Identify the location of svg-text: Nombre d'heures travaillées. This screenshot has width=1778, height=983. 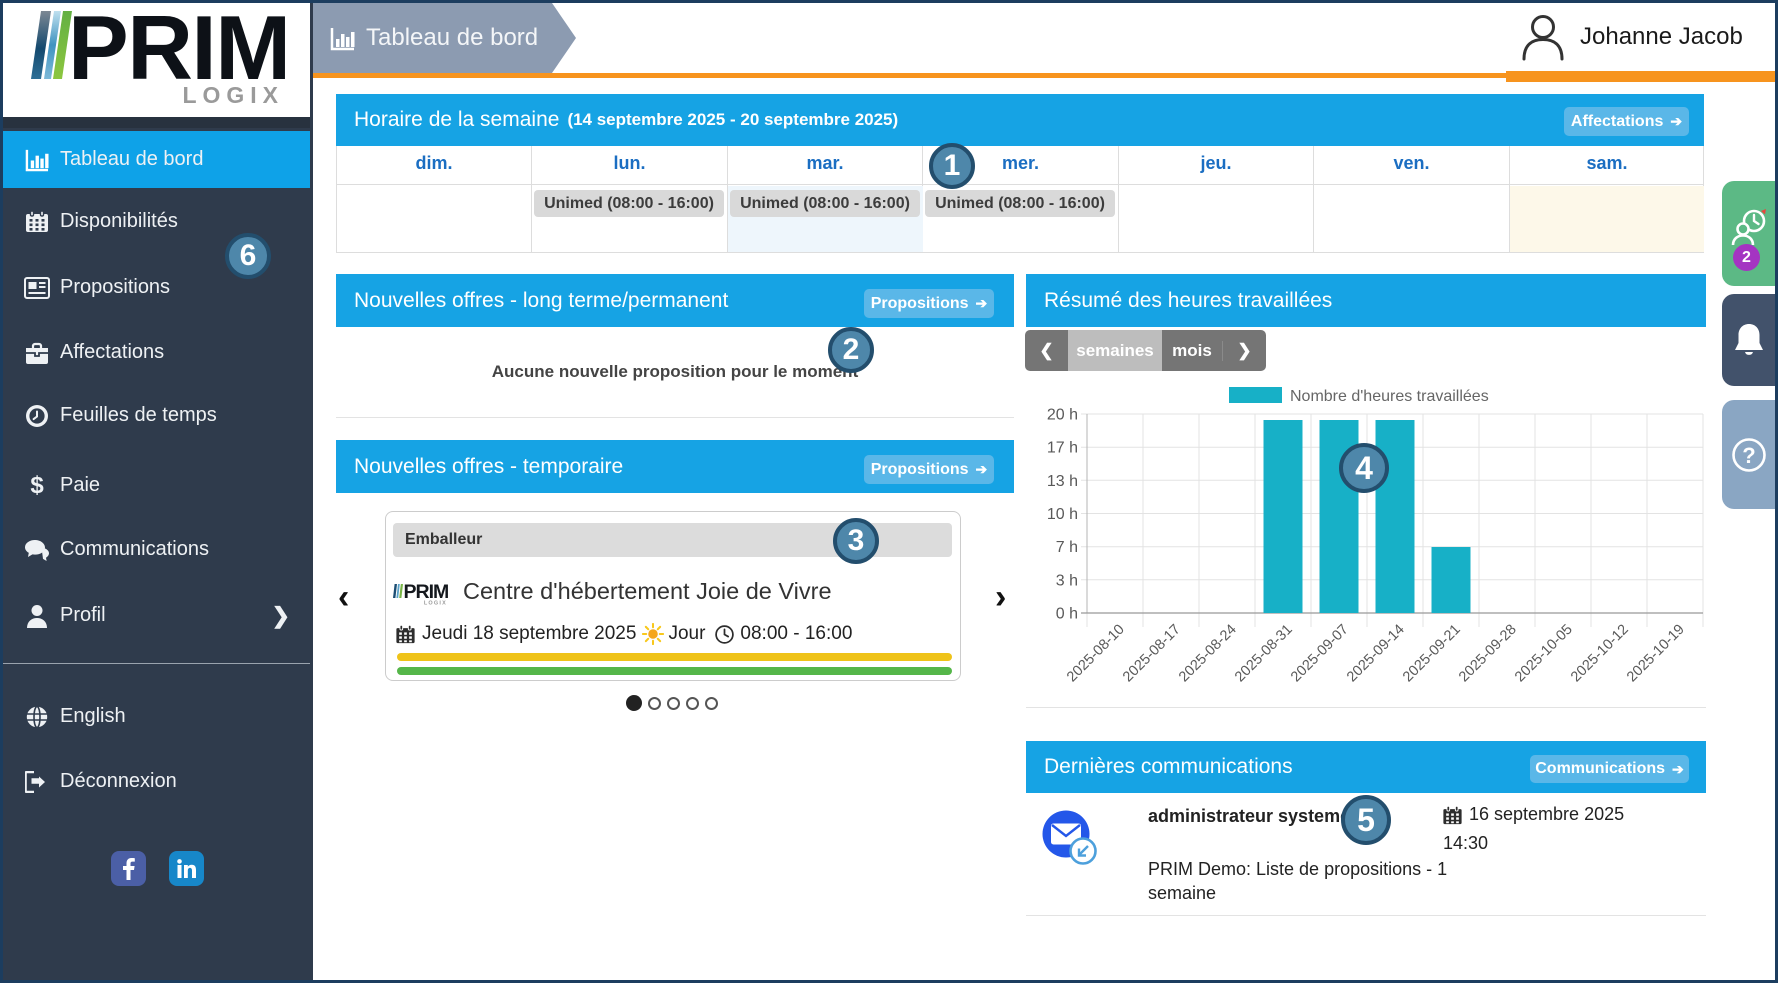
(1389, 396).